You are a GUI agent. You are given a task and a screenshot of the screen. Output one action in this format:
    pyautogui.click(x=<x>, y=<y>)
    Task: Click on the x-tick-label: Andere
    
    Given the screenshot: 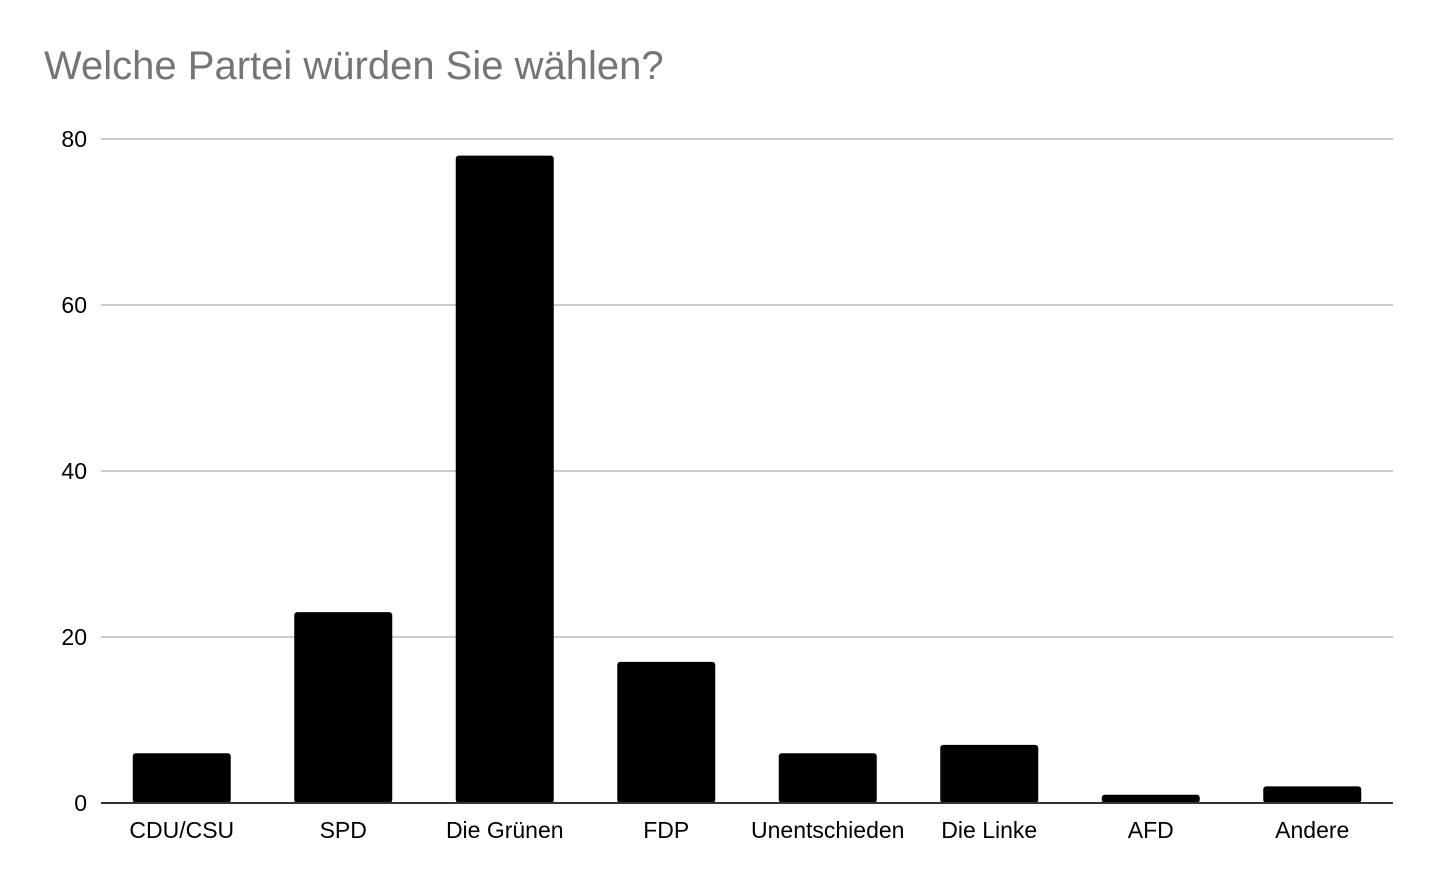 What is the action you would take?
    pyautogui.click(x=1312, y=830)
    